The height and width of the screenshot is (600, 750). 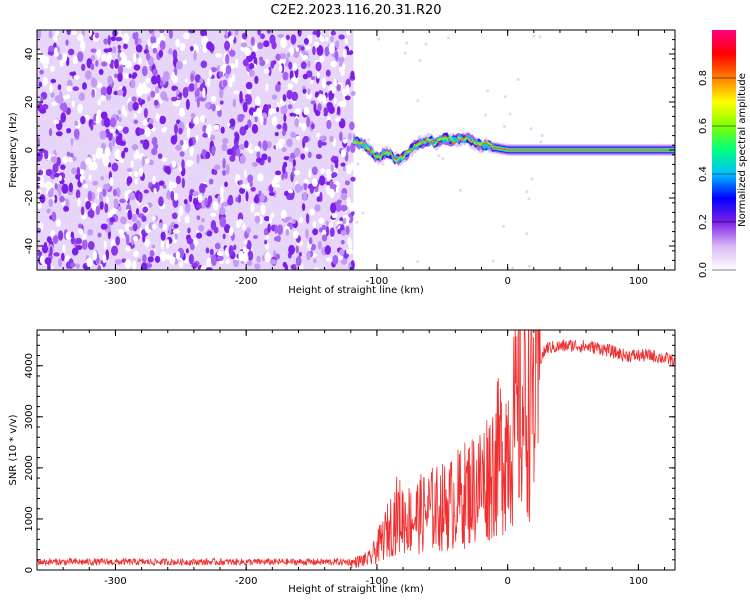 What do you see at coordinates (29, 54) in the screenshot?
I see `spectrogram-ytick-label: 40` at bounding box center [29, 54].